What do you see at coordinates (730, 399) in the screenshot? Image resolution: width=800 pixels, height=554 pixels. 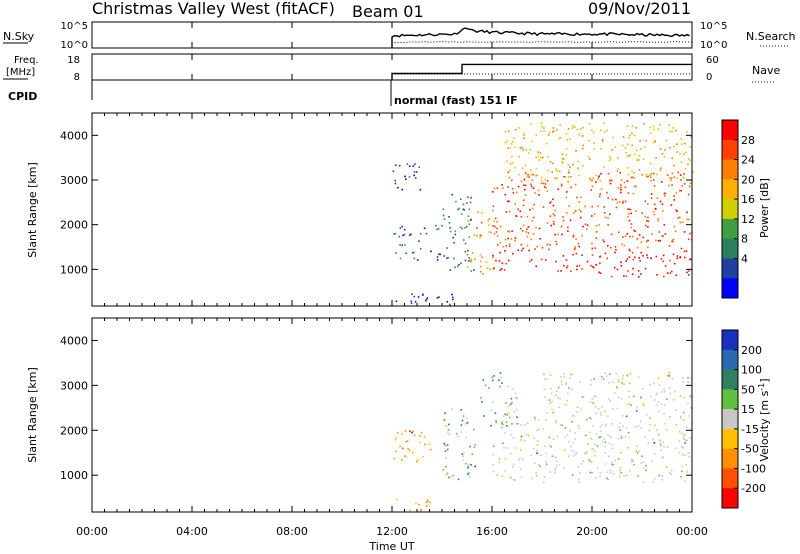 I see `colorbar-swatch` at bounding box center [730, 399].